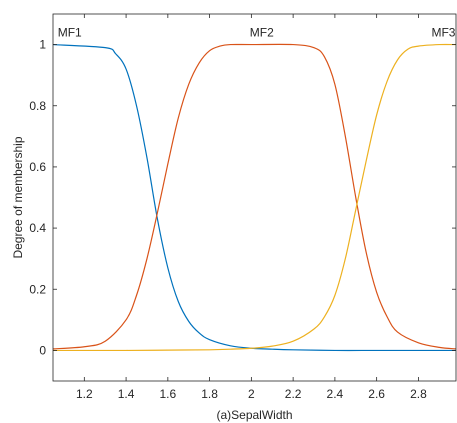  Describe the element at coordinates (251, 394) in the screenshot. I see `x-tick-label: 2` at that location.